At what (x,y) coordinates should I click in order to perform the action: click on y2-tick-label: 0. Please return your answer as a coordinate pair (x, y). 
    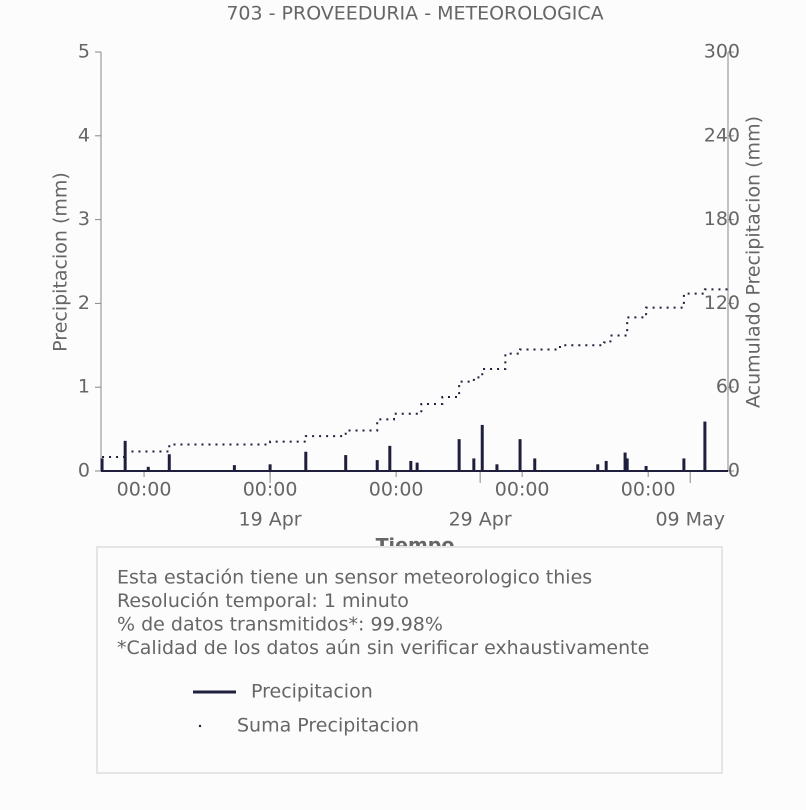
    Looking at the image, I should click on (734, 471).